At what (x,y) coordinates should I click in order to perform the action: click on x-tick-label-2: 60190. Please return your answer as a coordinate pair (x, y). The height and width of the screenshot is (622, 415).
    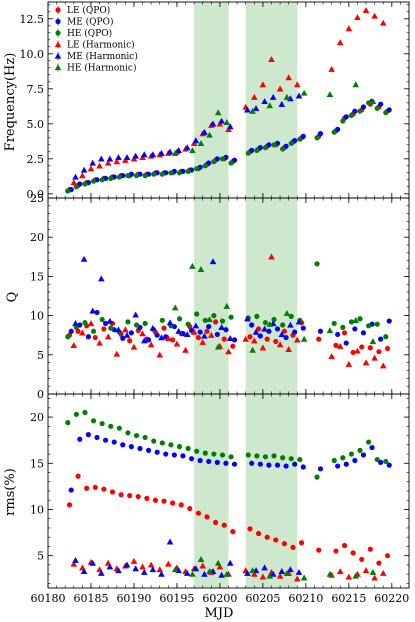
    Looking at the image, I should click on (133, 598).